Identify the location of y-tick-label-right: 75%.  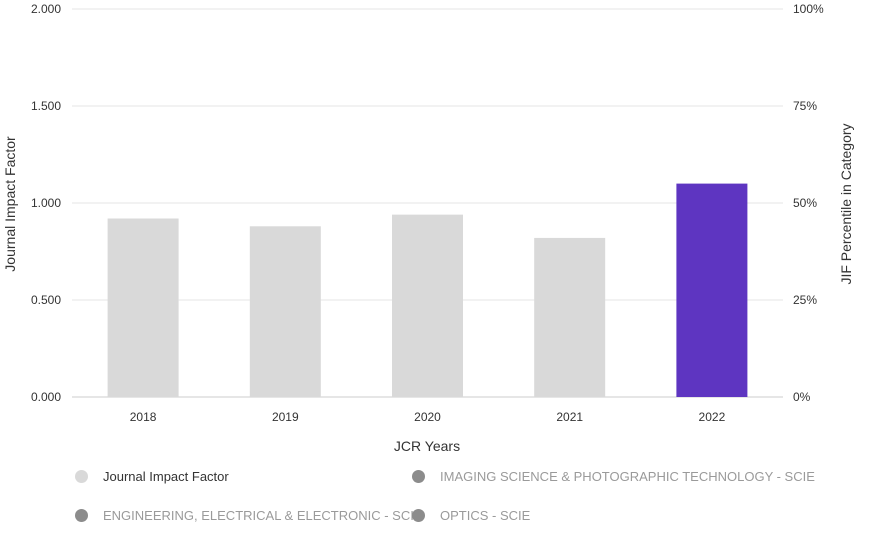
(805, 106).